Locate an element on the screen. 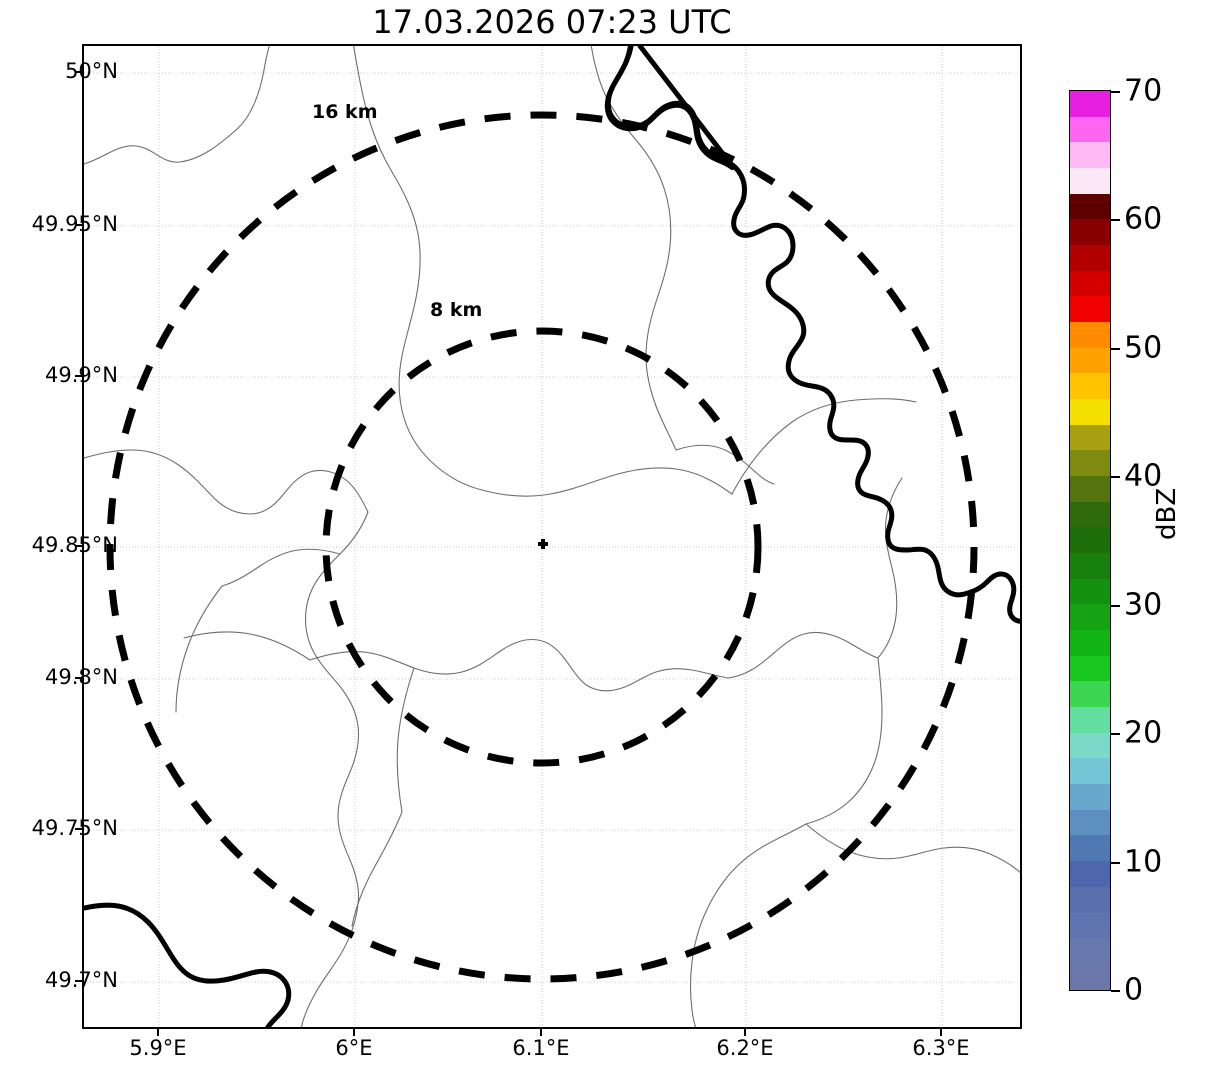 Image resolution: width=1207 pixels, height=1069 pixels. ytick-label-4: 49.8°N is located at coordinates (81, 677).